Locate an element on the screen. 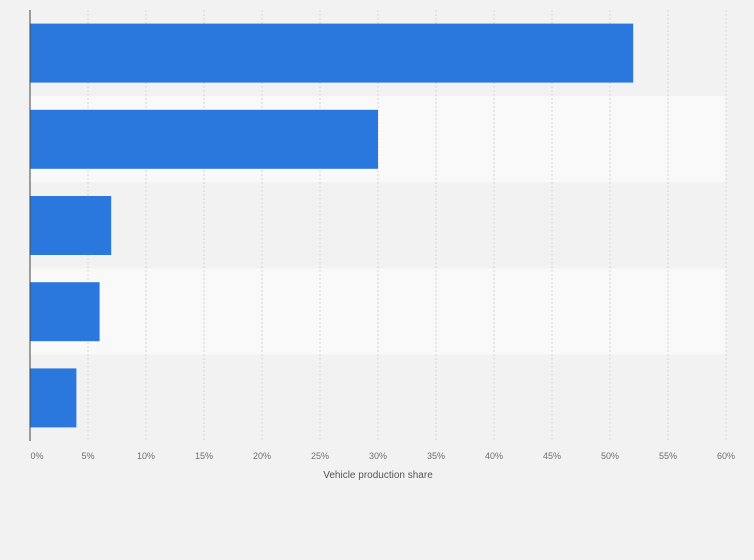  x-tick-label: 25% is located at coordinates (320, 456).